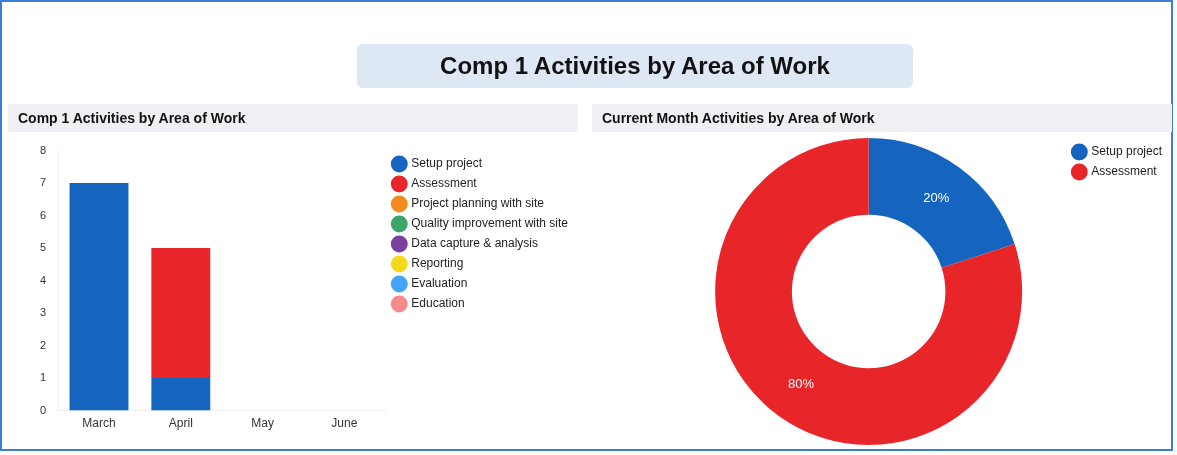 The height and width of the screenshot is (455, 1177). Describe the element at coordinates (43, 377) in the screenshot. I see `y-tick-label: 1` at that location.